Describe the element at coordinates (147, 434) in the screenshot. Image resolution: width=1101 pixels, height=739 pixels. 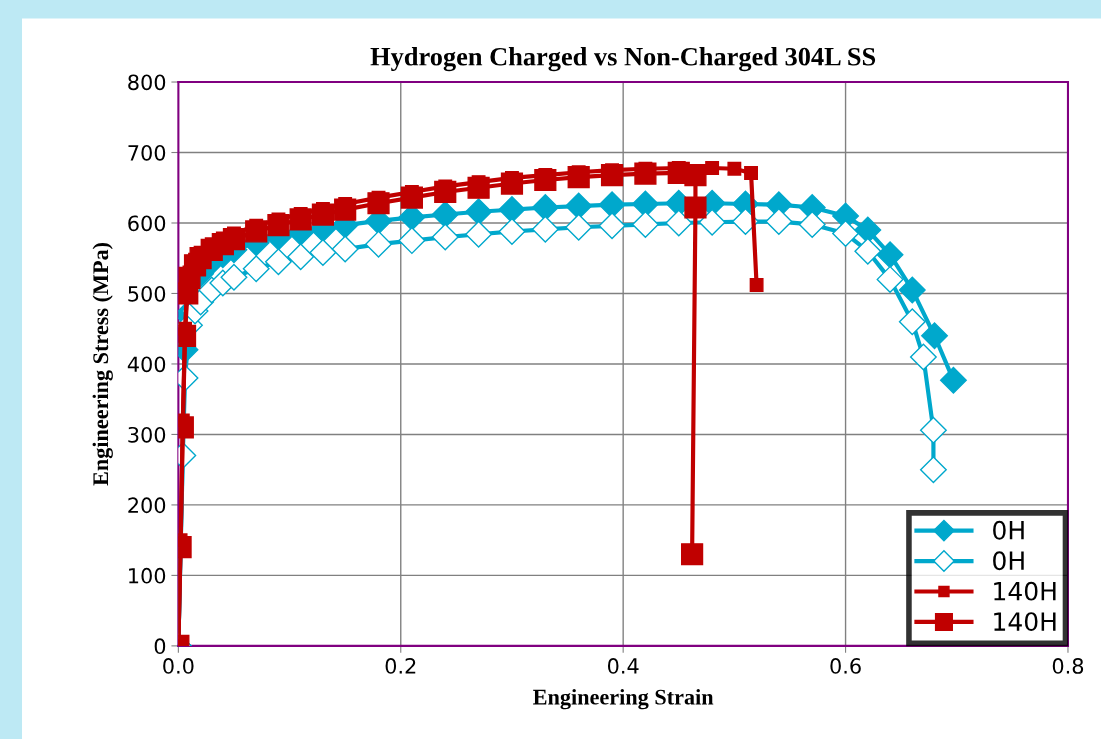
I see `y-tick-label: 300` at that location.